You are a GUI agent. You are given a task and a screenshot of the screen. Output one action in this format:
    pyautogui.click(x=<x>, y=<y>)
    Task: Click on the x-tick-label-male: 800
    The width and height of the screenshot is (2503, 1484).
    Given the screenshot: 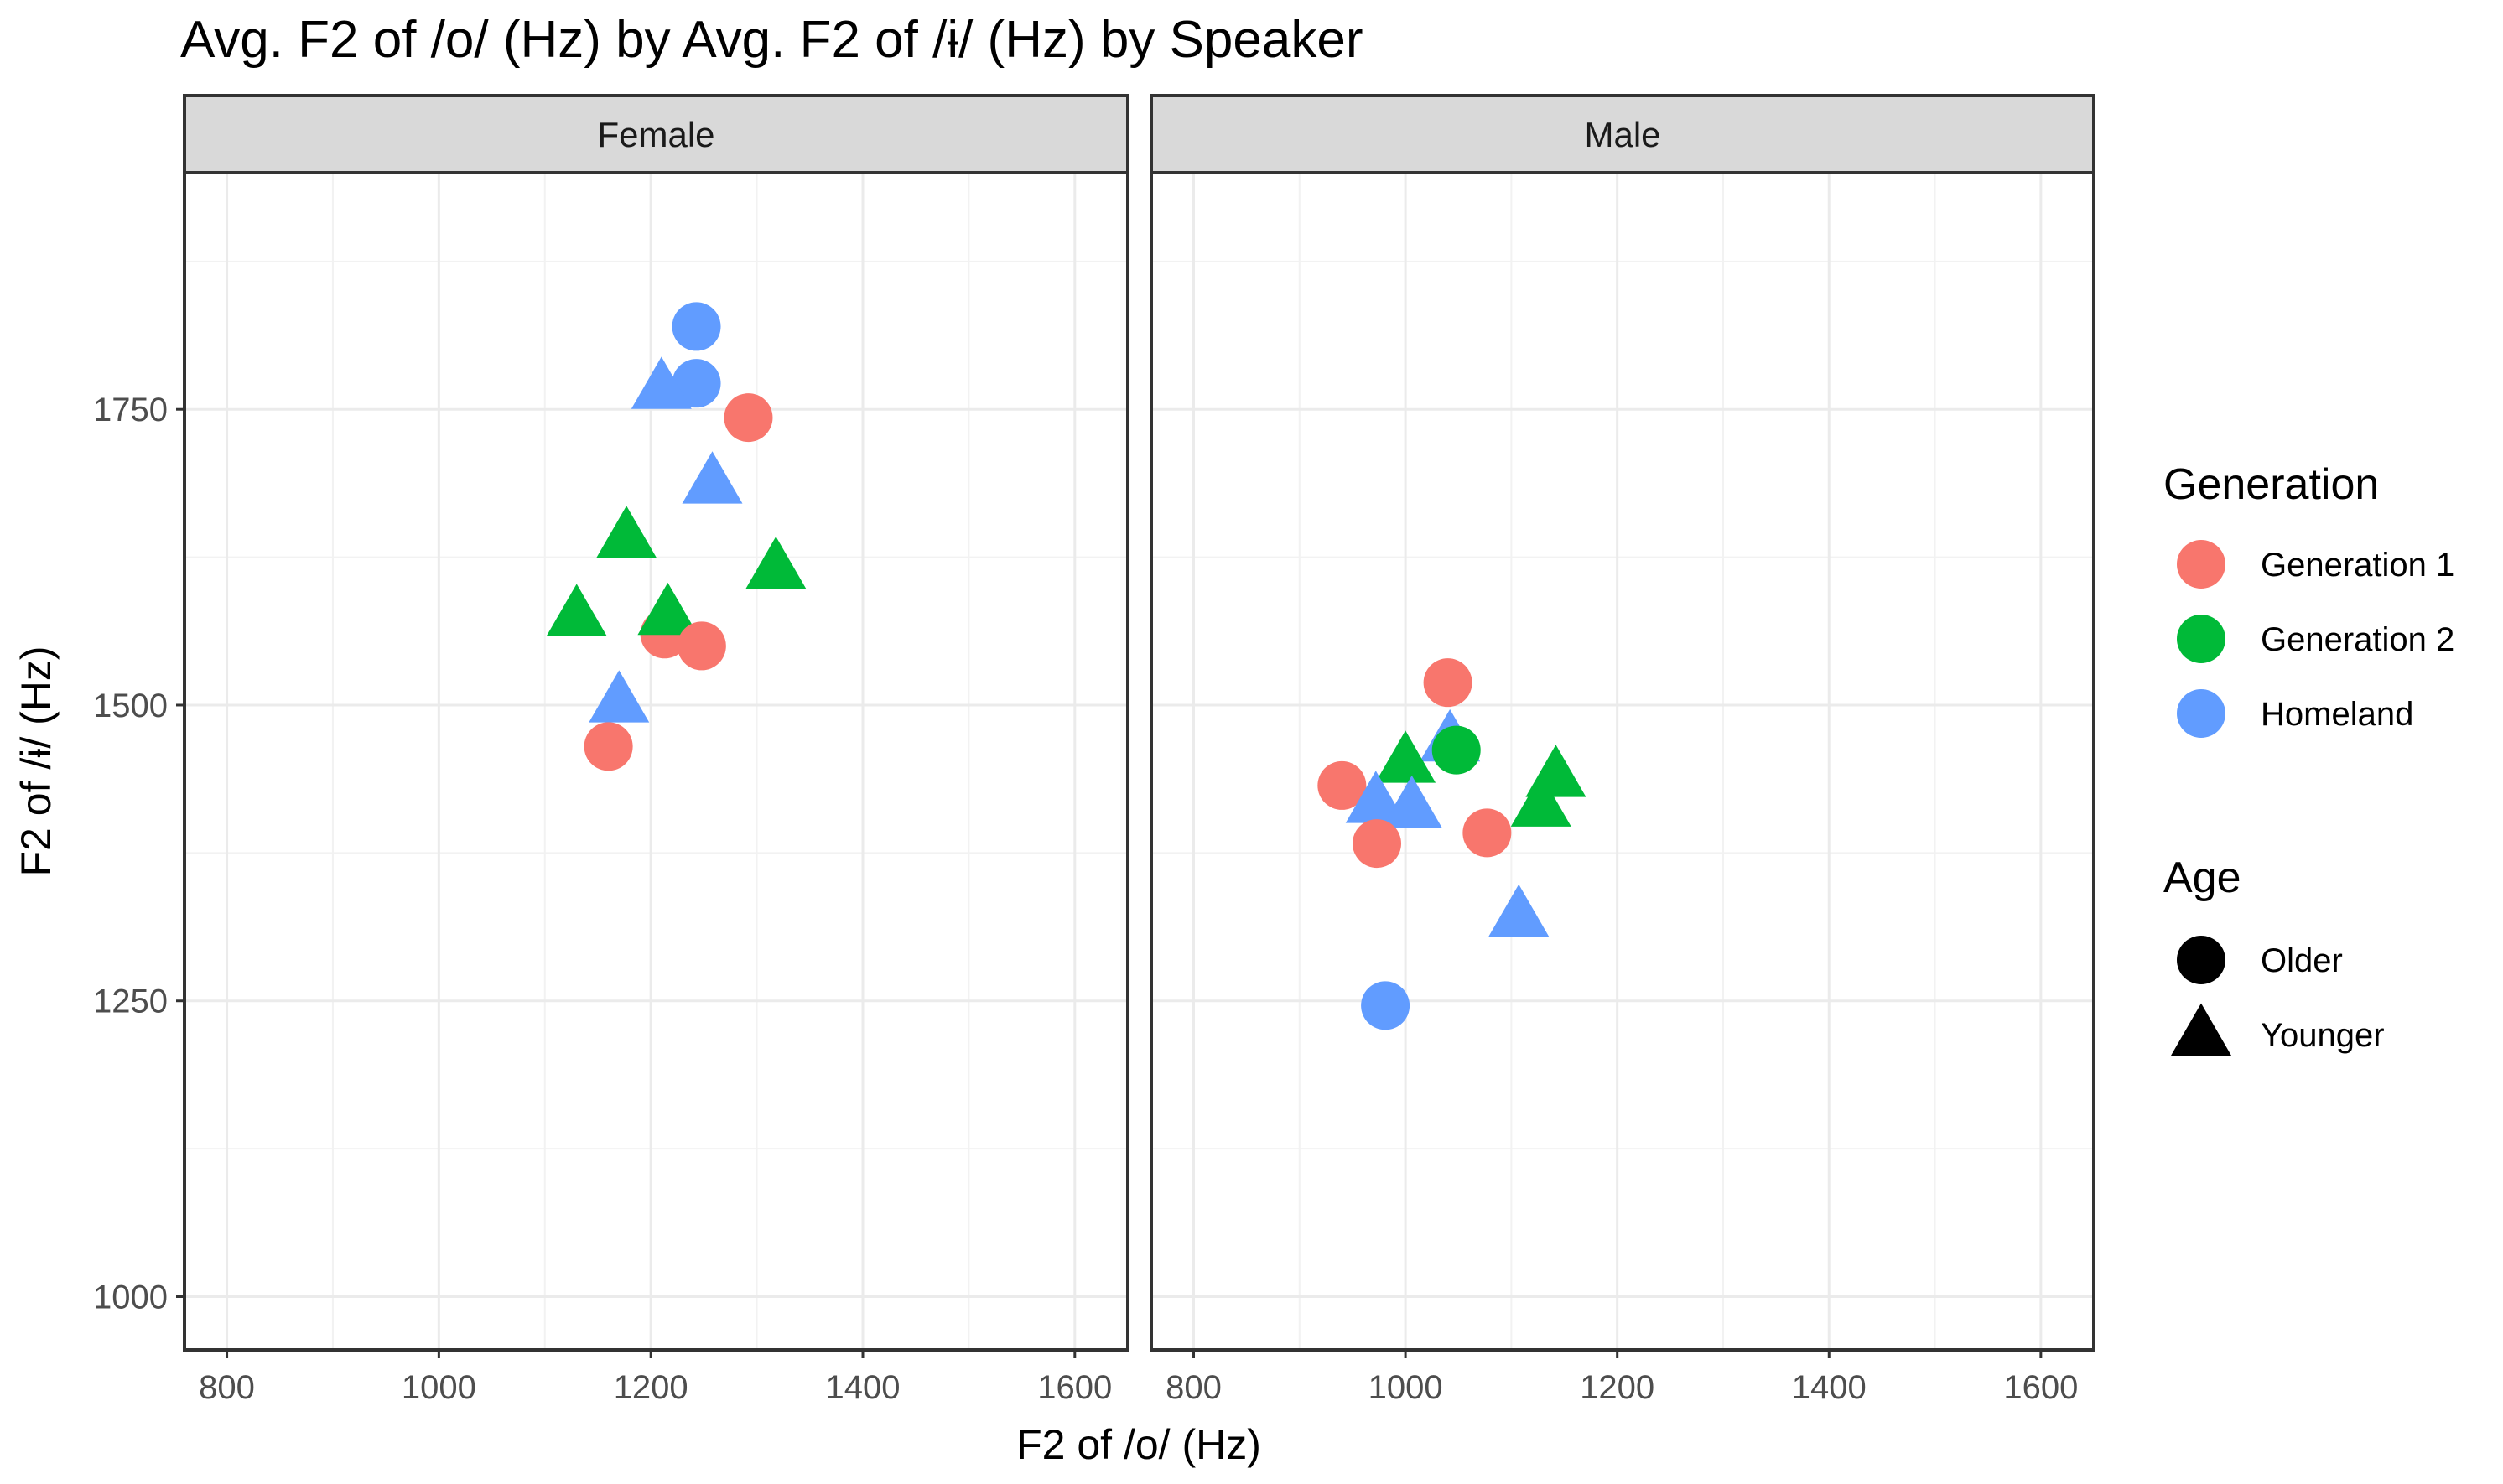 What is the action you would take?
    pyautogui.click(x=1194, y=1387)
    